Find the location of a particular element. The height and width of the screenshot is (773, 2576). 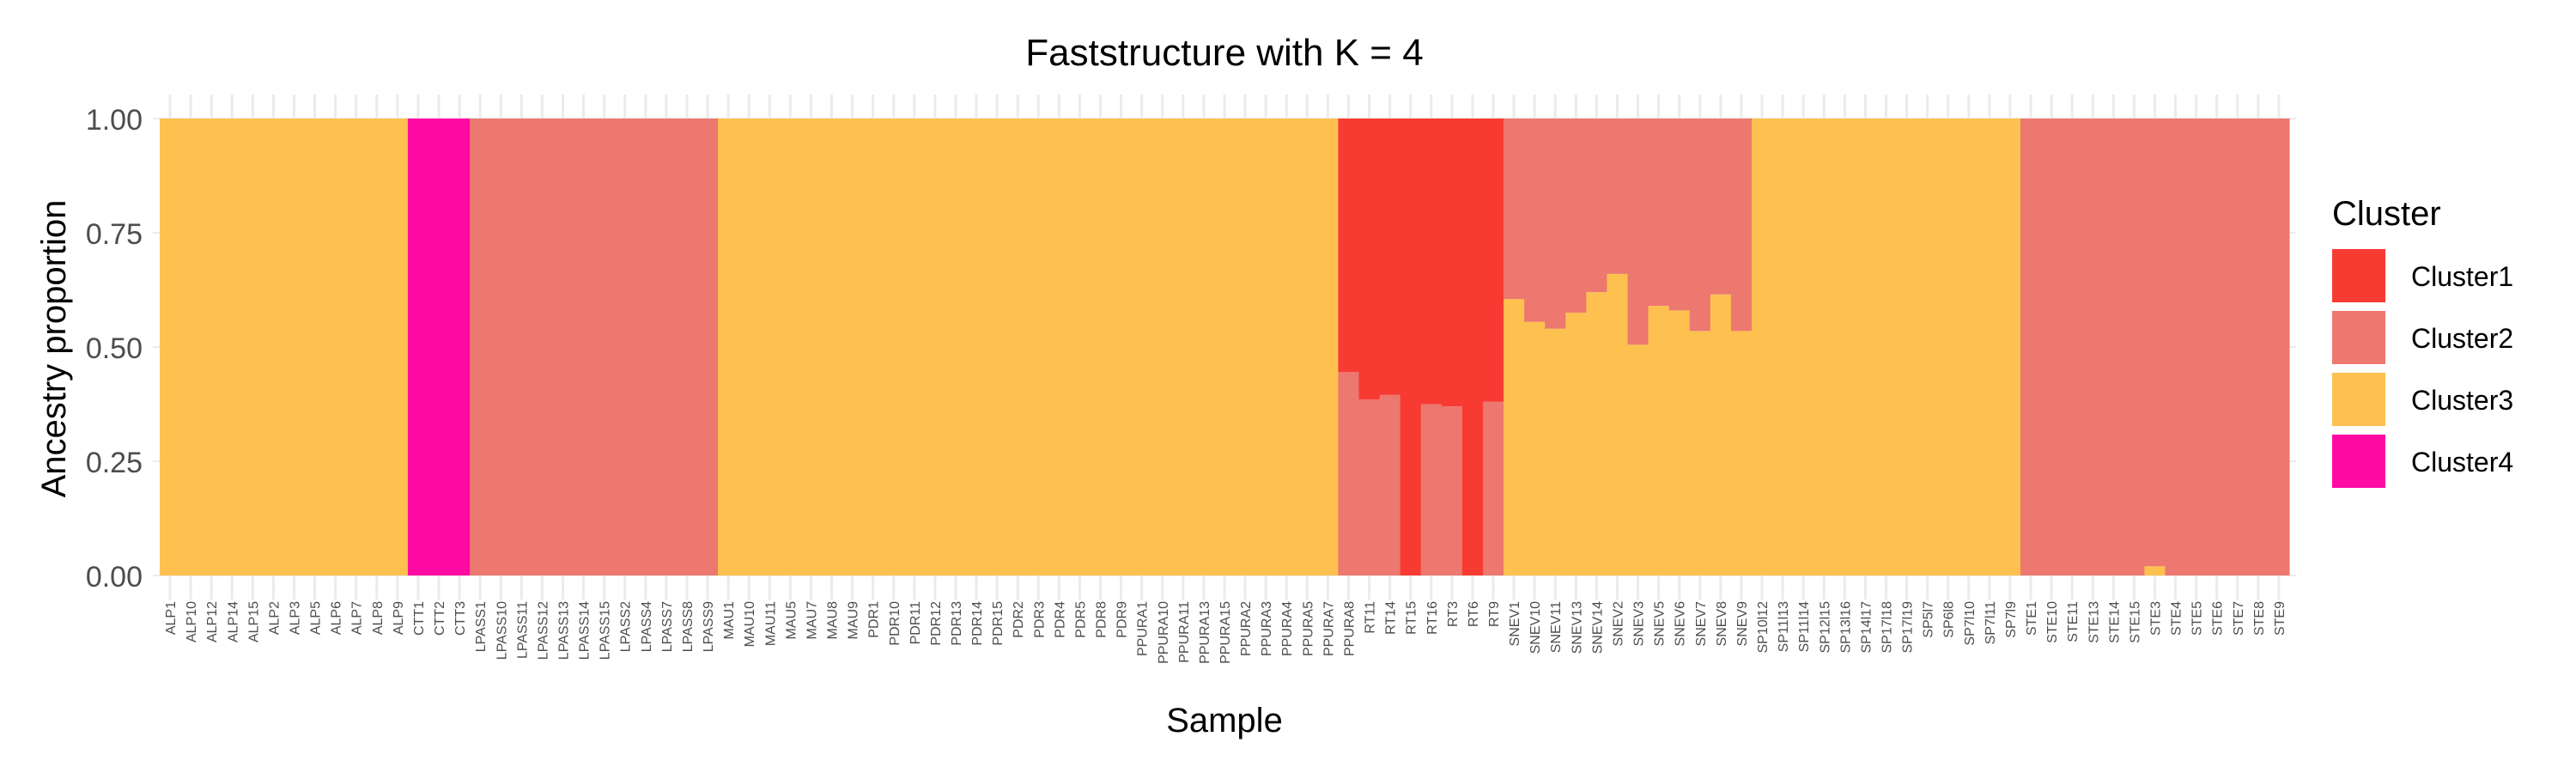

x-tick-label: SNEV13 is located at coordinates (1577, 627).